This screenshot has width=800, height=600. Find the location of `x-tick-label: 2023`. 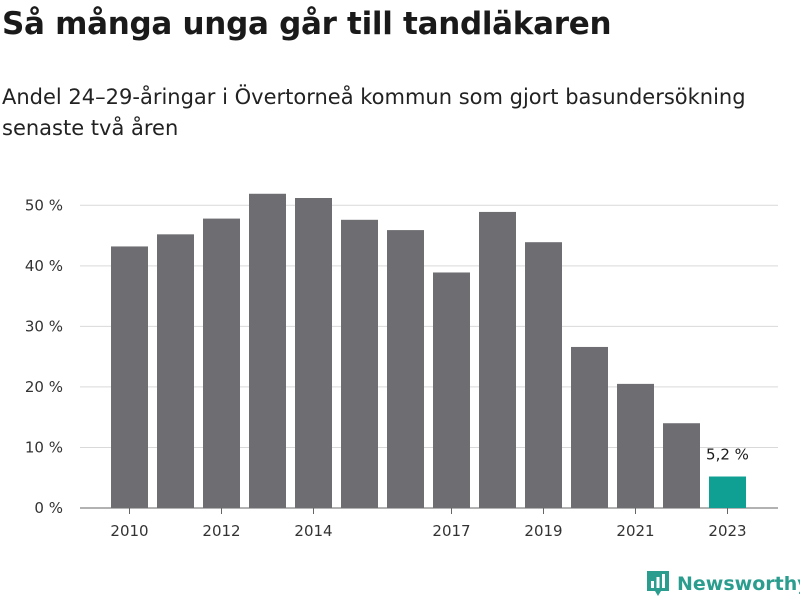

x-tick-label: 2023 is located at coordinates (727, 531).